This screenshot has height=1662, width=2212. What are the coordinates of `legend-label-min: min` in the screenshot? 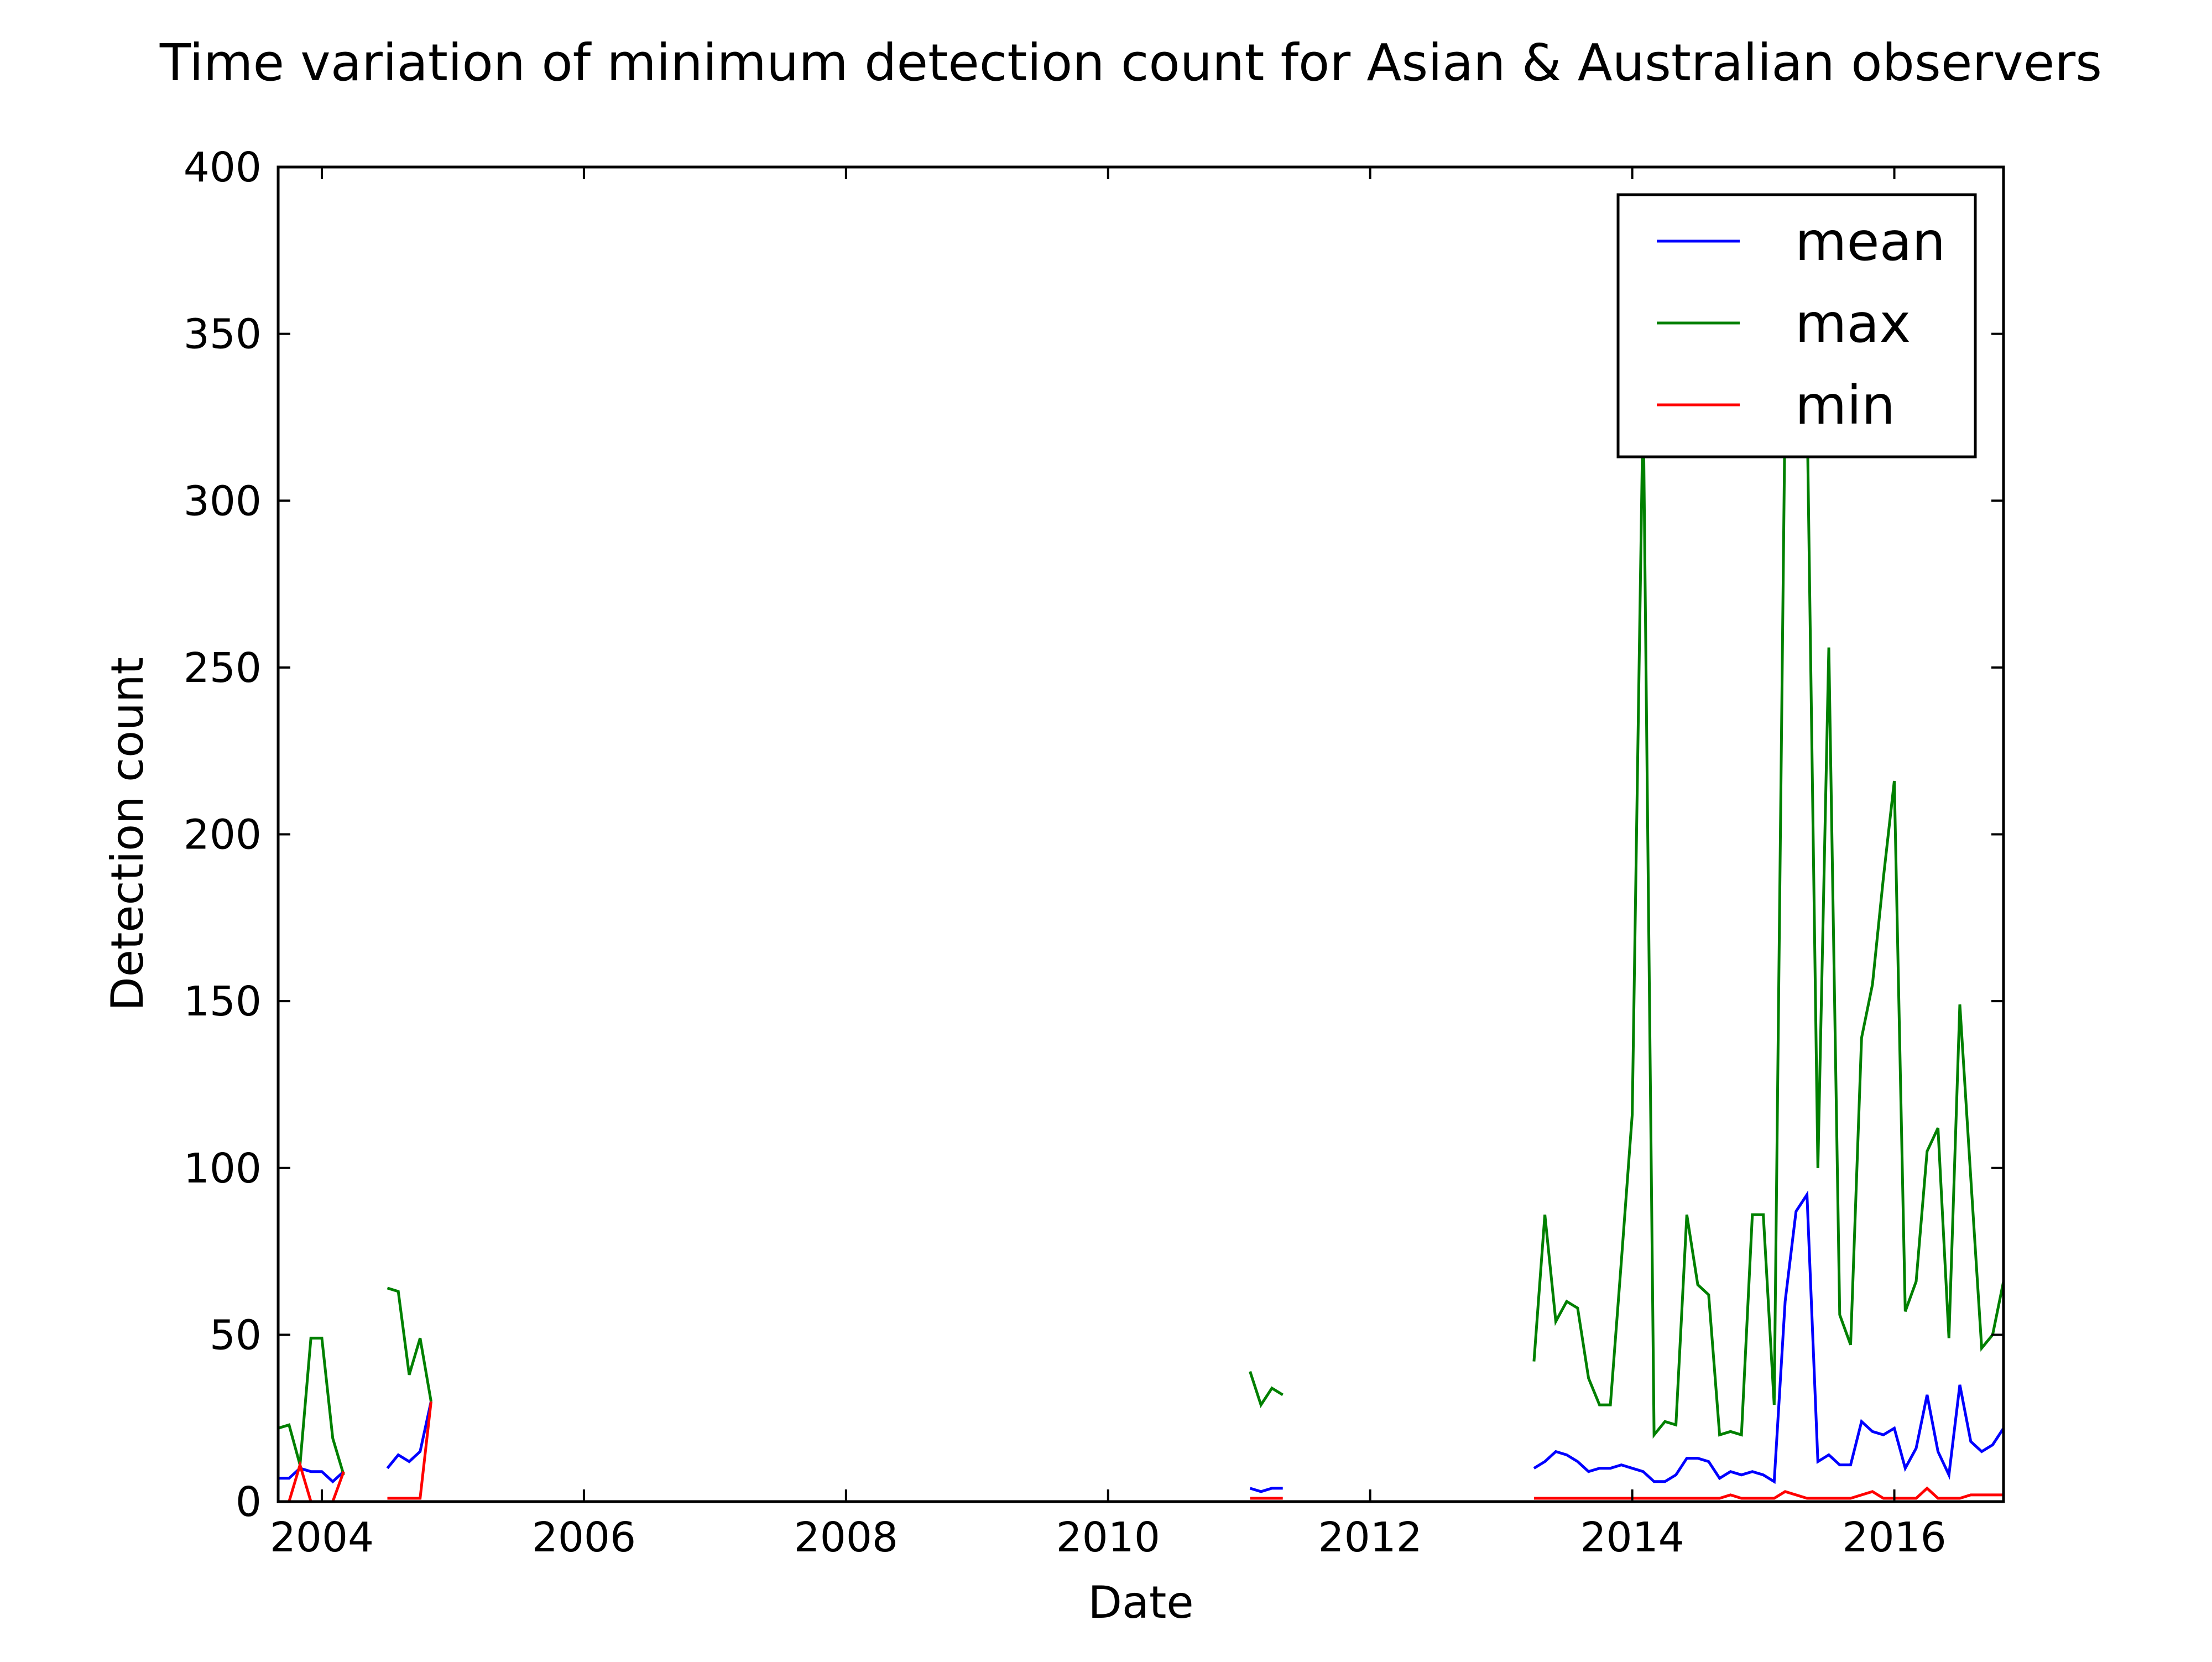 It's located at (1845, 405).